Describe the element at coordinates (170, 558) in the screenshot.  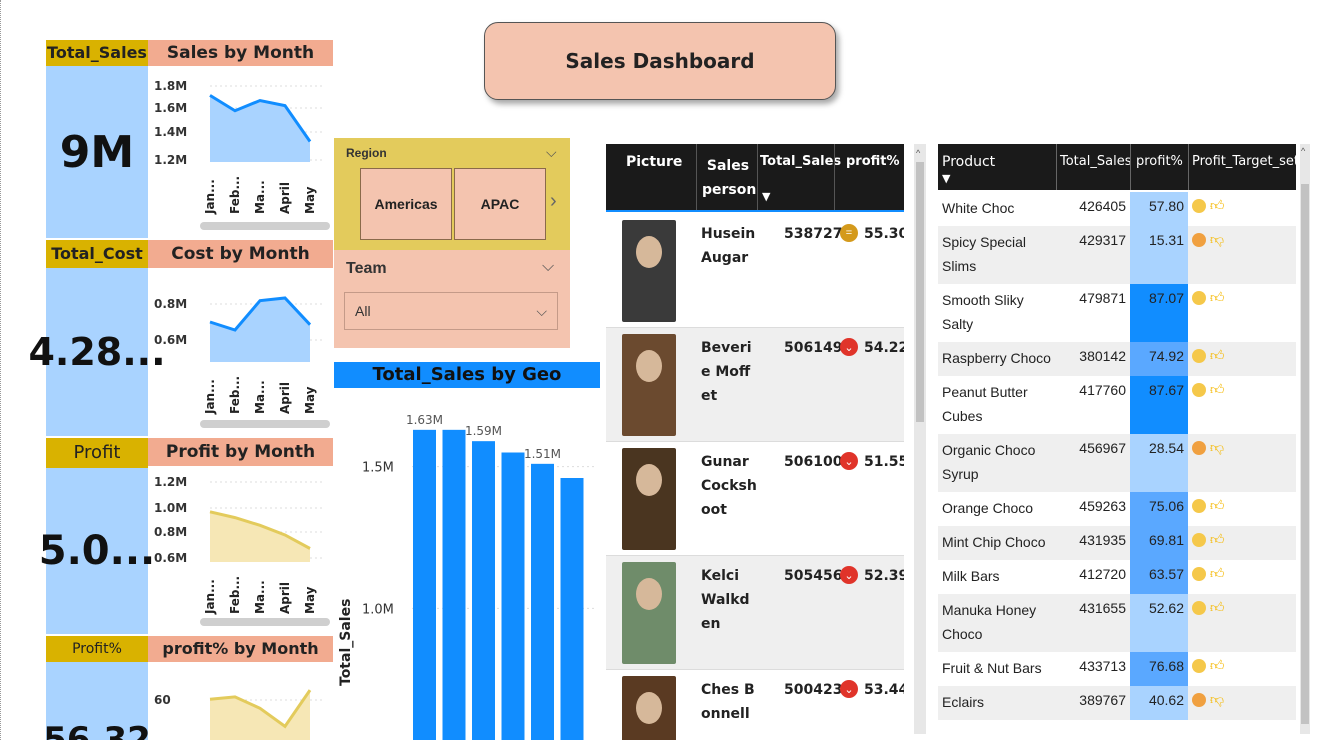
I see `y-tick-label: 0.6M` at that location.